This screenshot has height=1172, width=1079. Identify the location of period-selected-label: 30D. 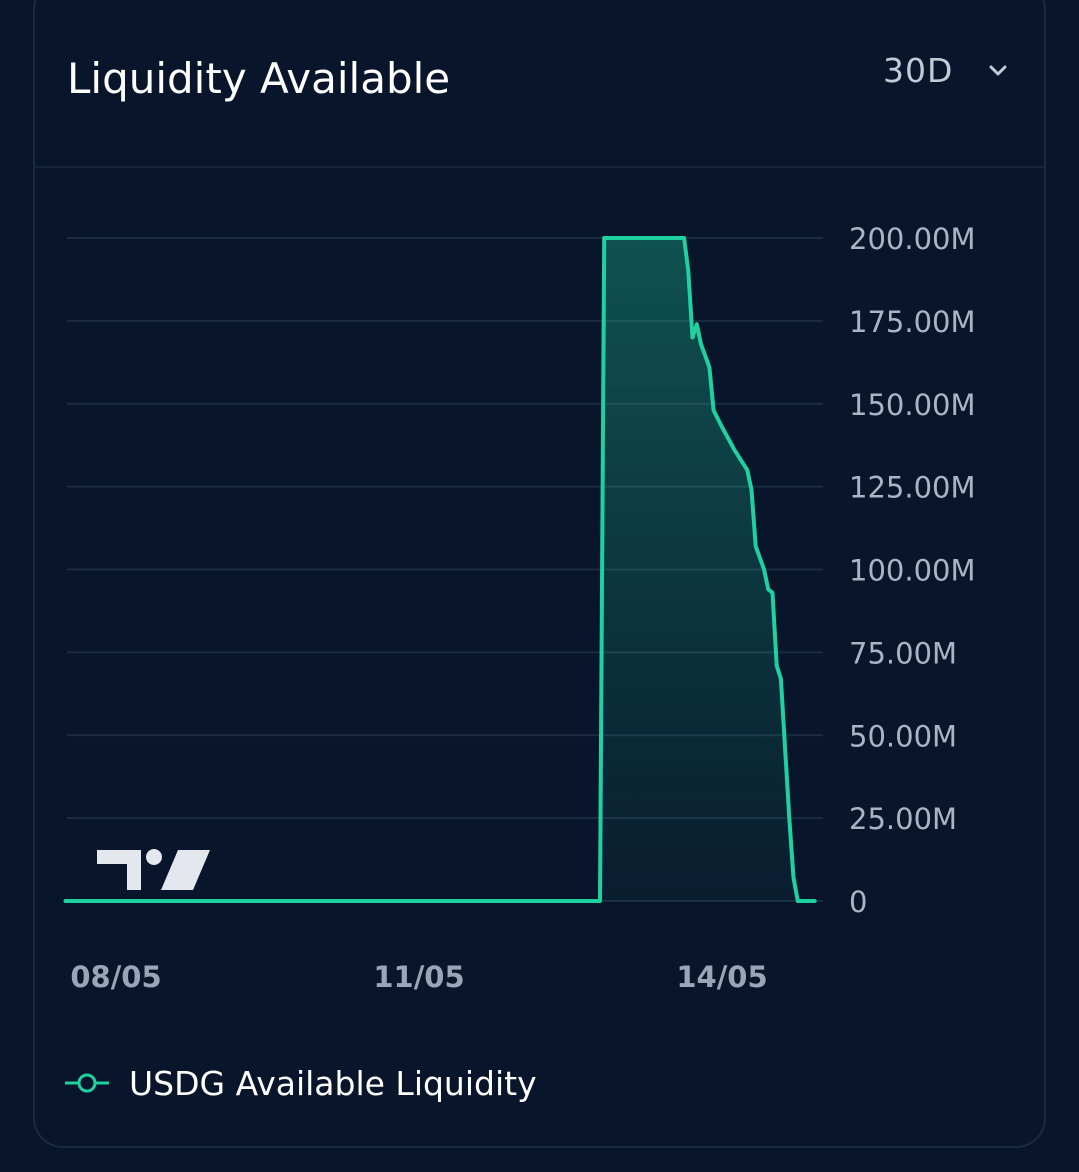
(918, 70).